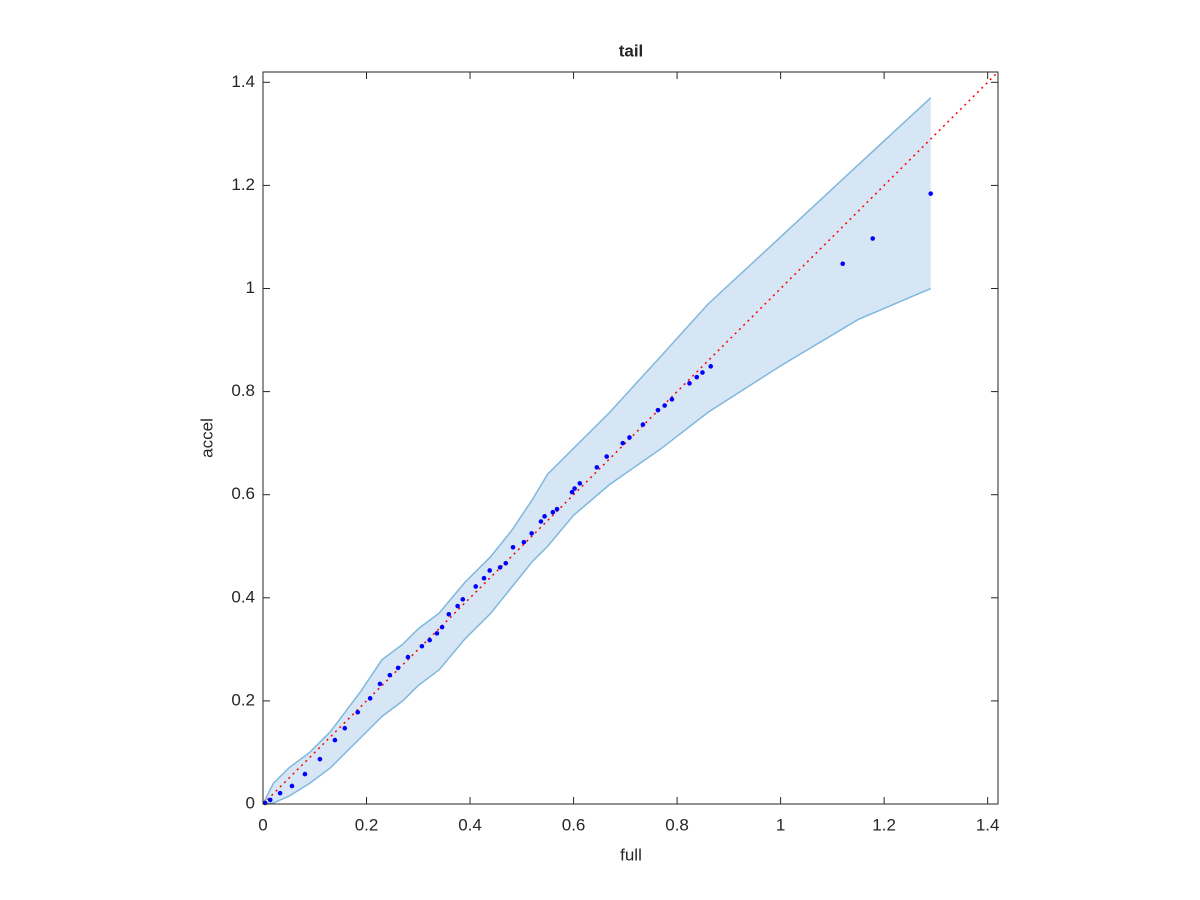 The width and height of the screenshot is (1200, 900). I want to click on y-tick-label: 1, so click(250, 287).